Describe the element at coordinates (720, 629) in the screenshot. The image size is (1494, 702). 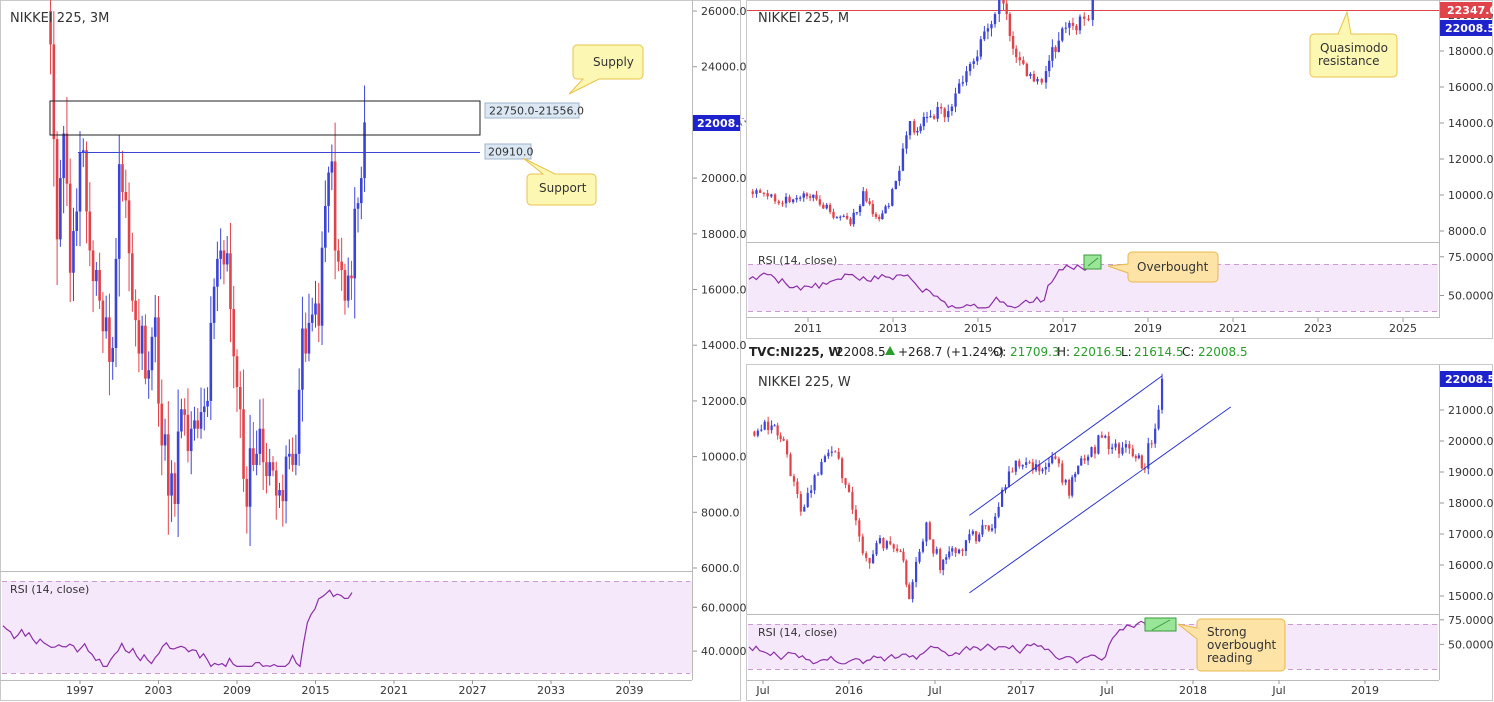
I see `rsi-axis: 60.0000 40.0000` at that location.